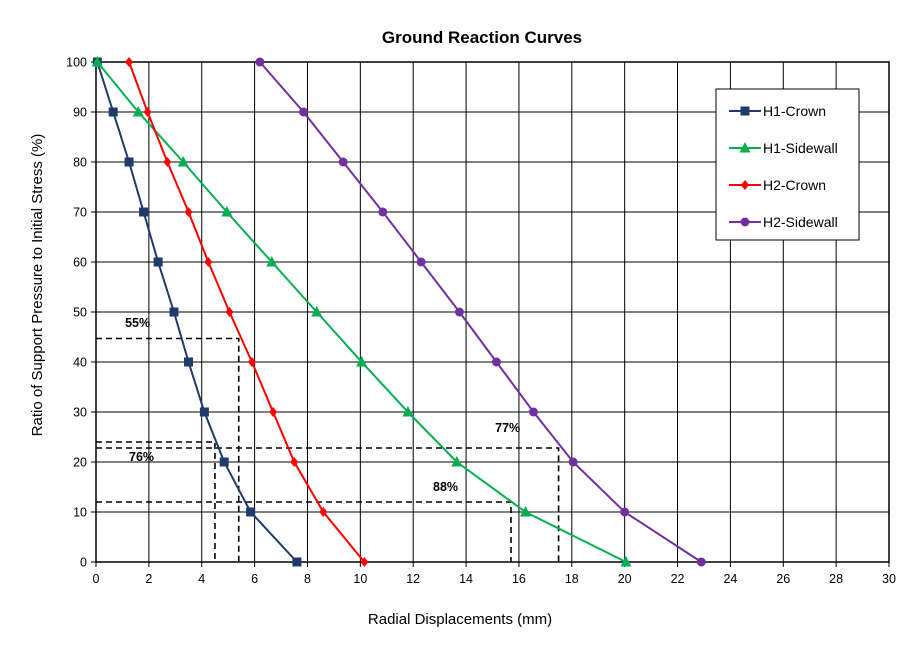  Describe the element at coordinates (794, 185) in the screenshot. I see `legend-label-h2-crown: H2-Crown` at that location.